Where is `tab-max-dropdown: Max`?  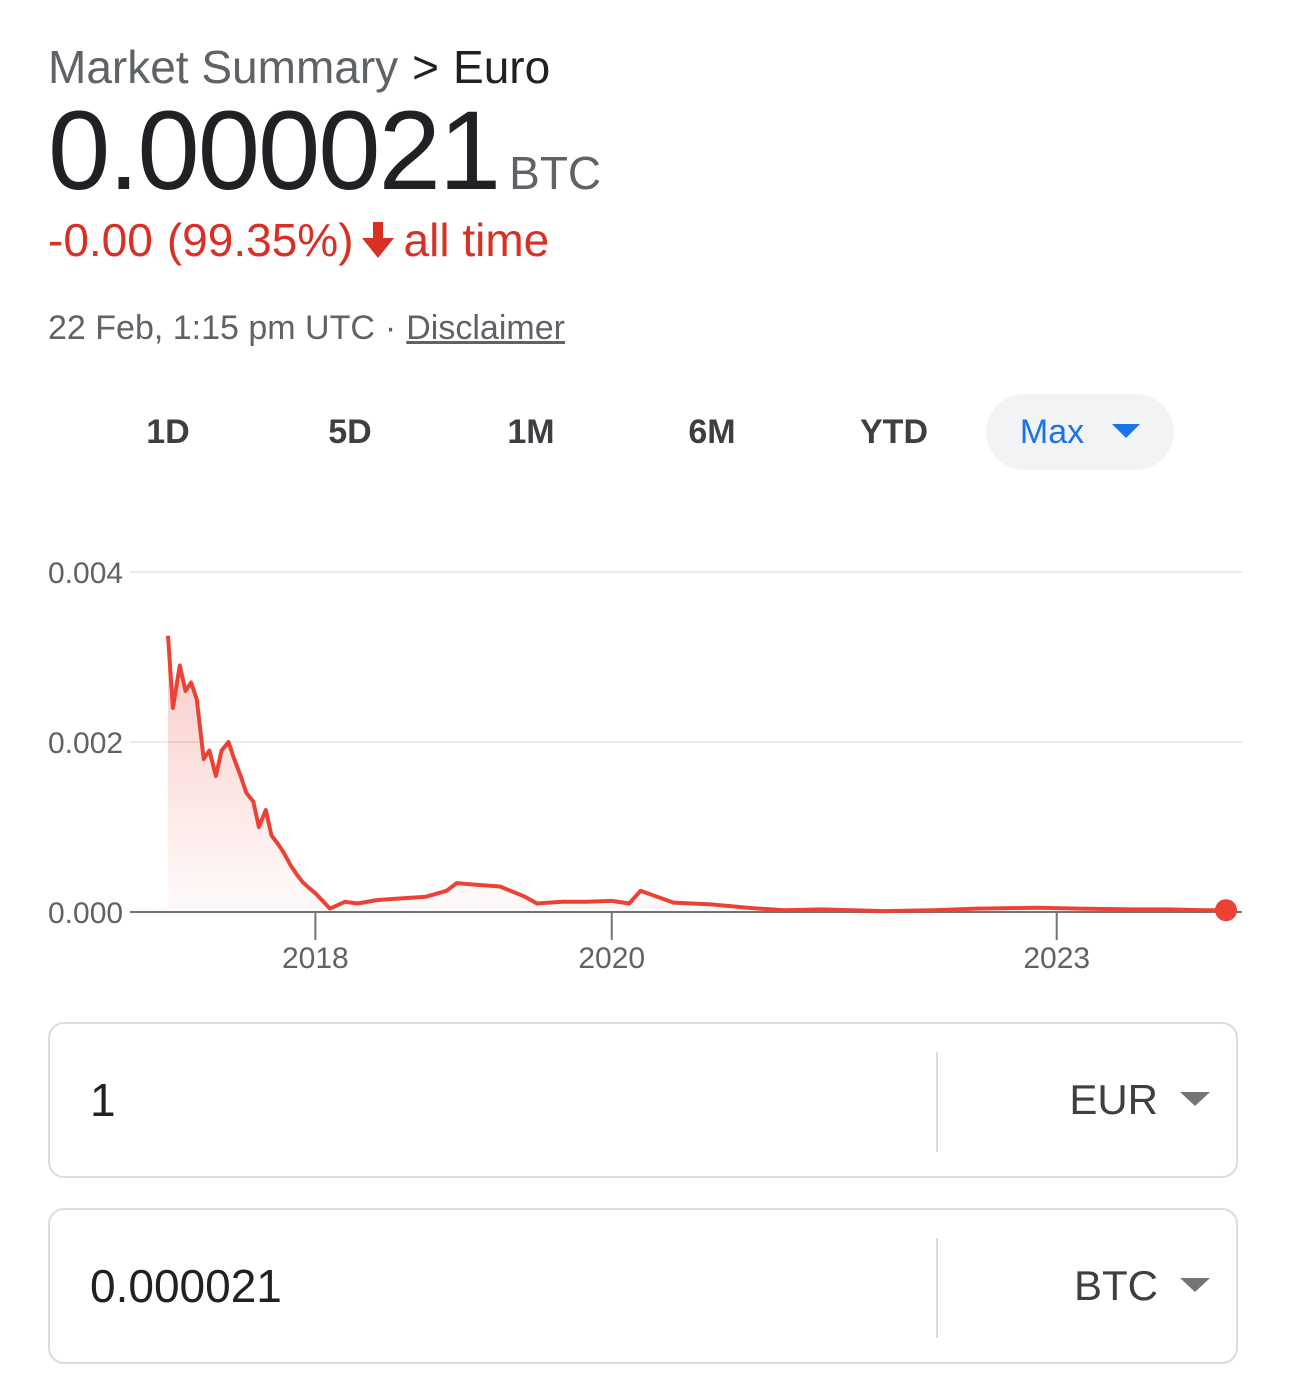
tab-max-dropdown: Max is located at coordinates (1080, 432).